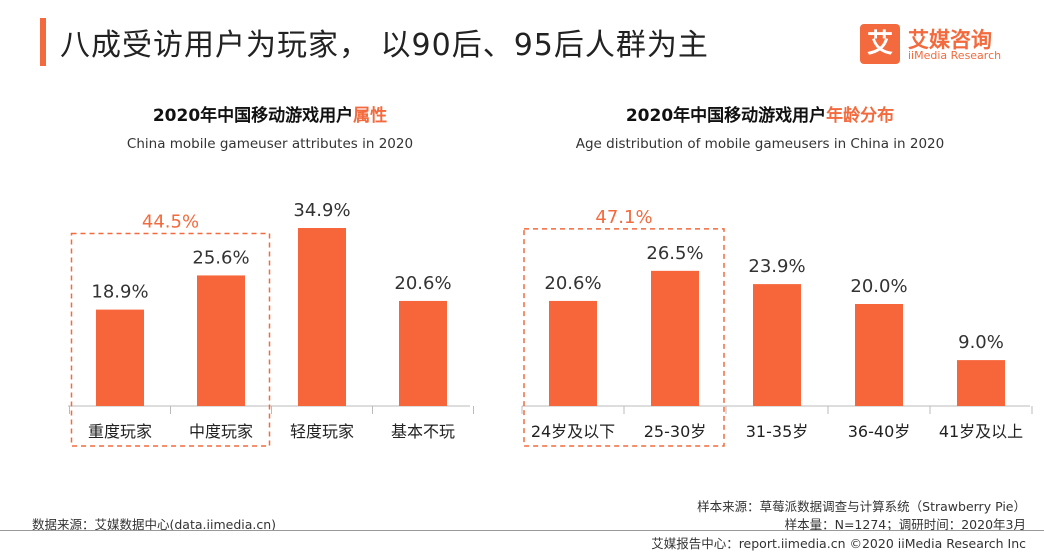 The image size is (1044, 552). What do you see at coordinates (981, 342) in the screenshot?
I see `data-label: 9.0%` at bounding box center [981, 342].